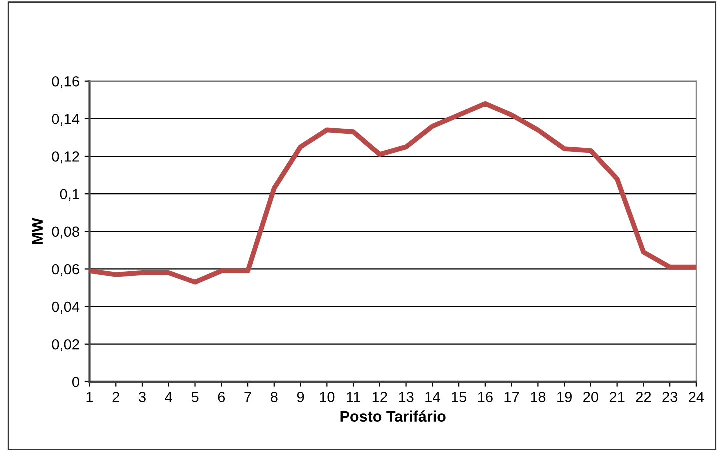 The height and width of the screenshot is (452, 718). What do you see at coordinates (393, 416) in the screenshot?
I see `x-axis-title: Posto Tarifário` at bounding box center [393, 416].